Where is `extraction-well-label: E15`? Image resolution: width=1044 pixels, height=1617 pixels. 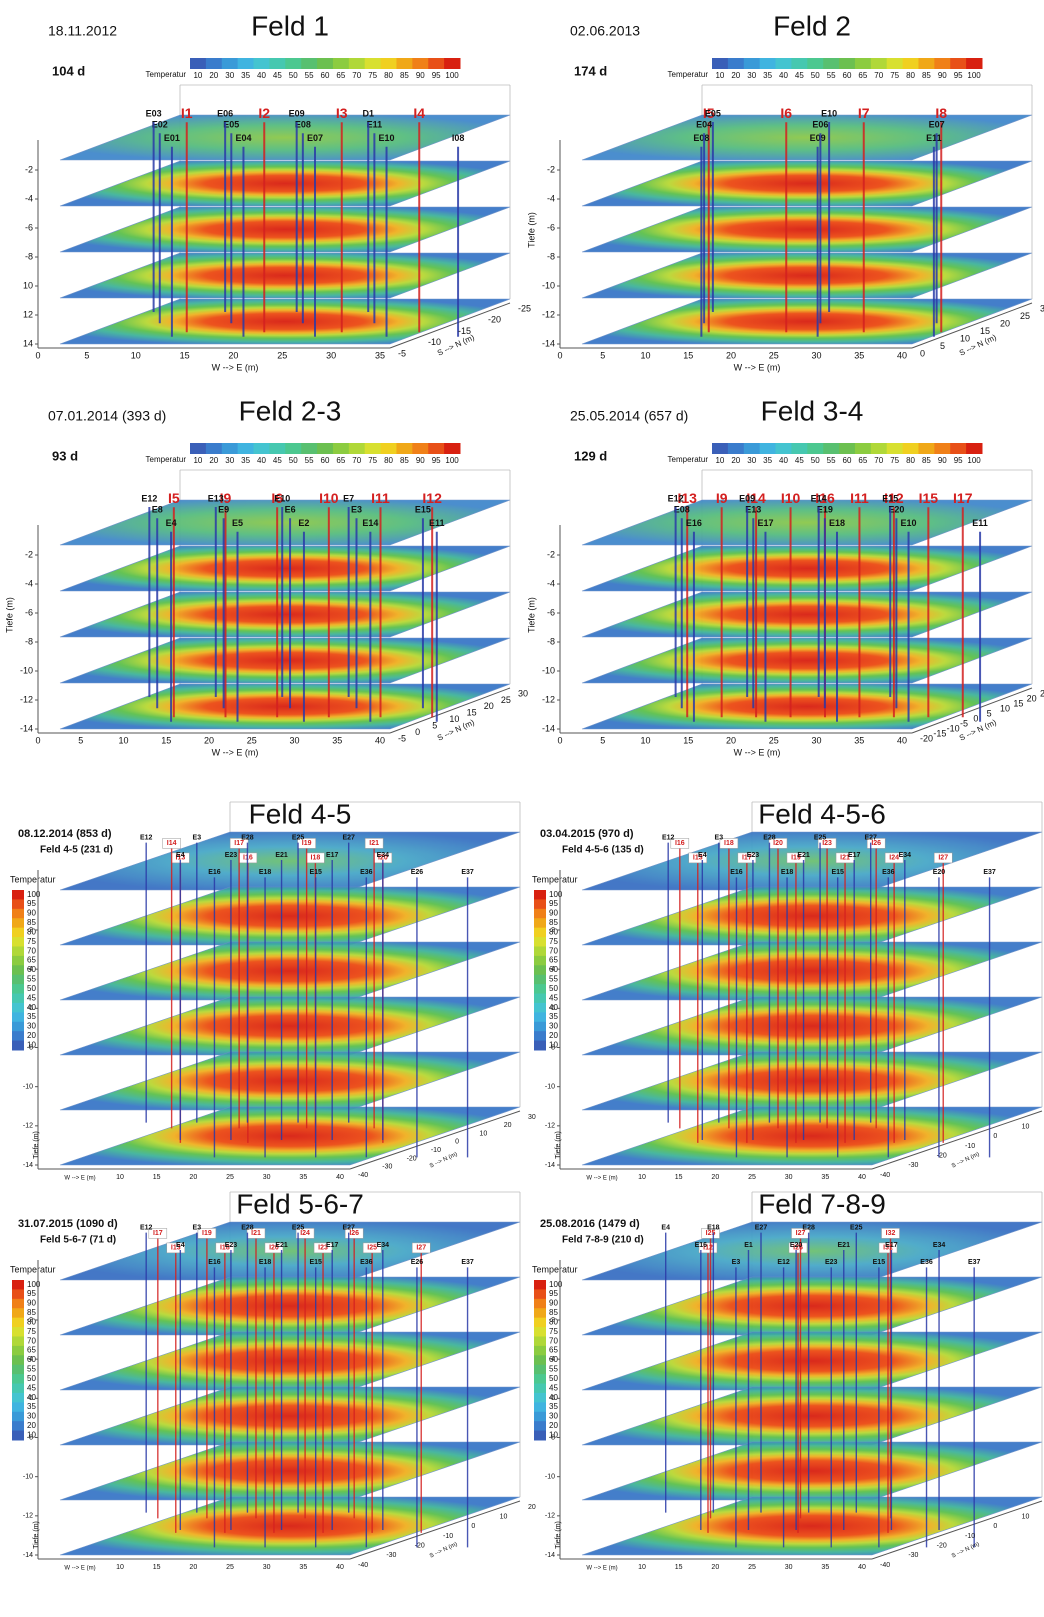 extraction-well-label: E15 is located at coordinates (837, 872).